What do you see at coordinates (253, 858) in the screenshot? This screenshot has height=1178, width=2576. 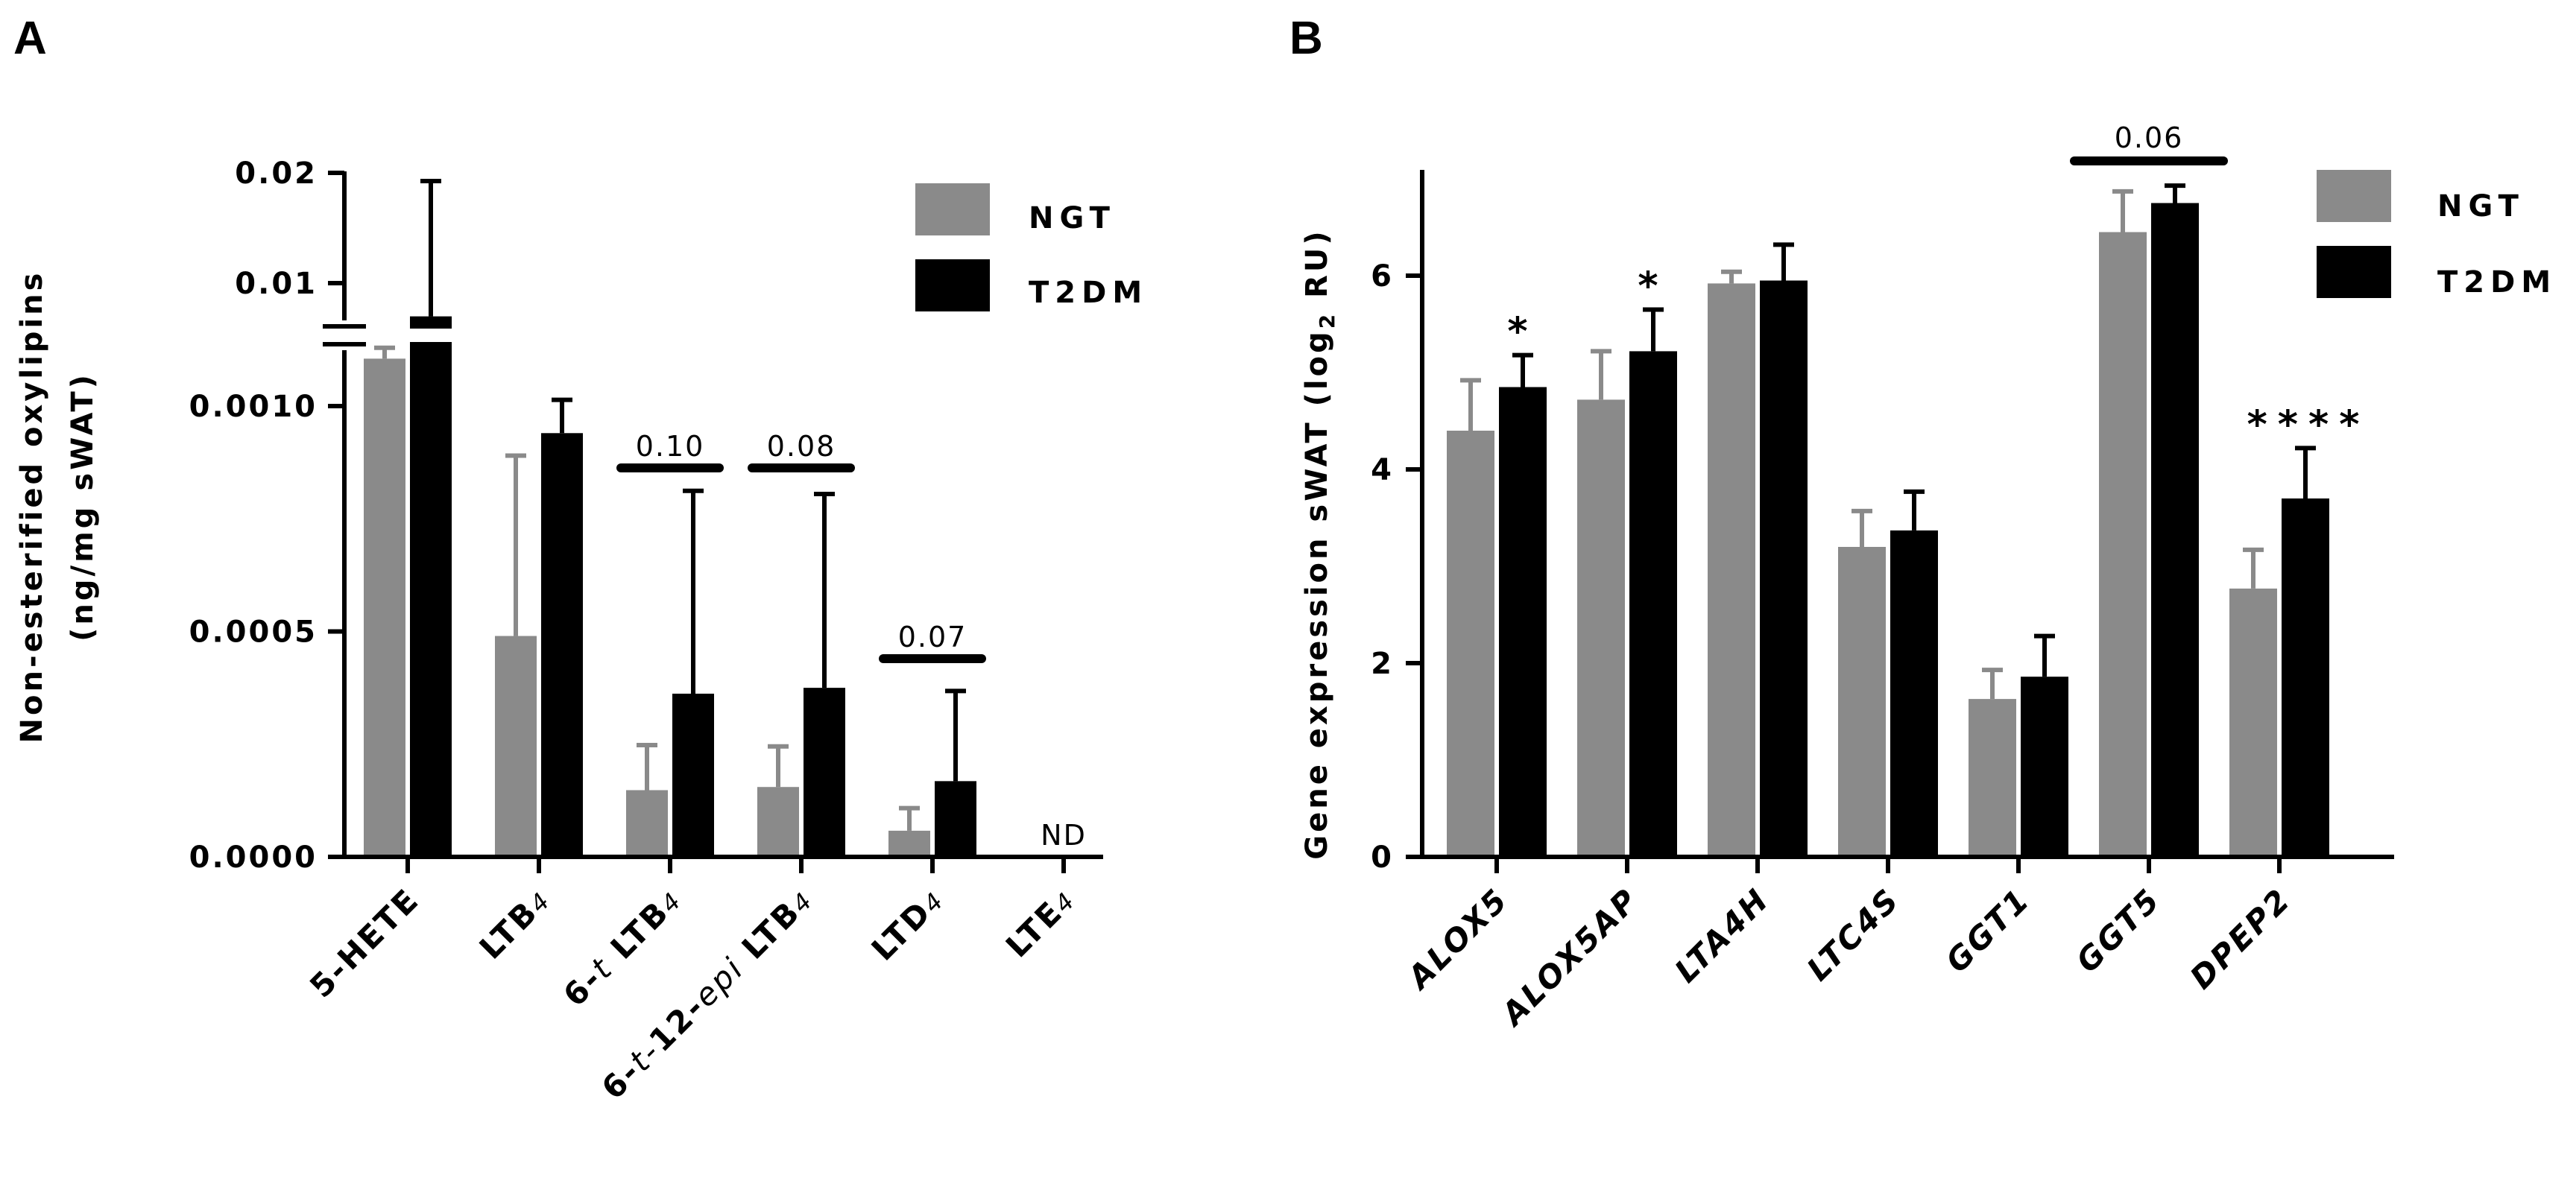 I see `panel-a-ytick-label-0: 0.0000` at bounding box center [253, 858].